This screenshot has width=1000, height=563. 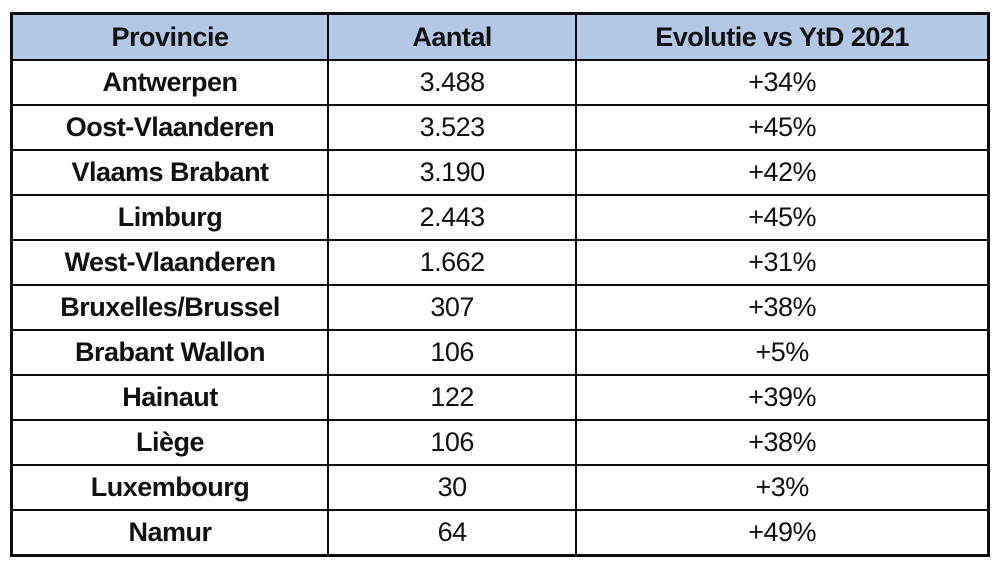 I want to click on table-row: Bruxelles/Brussel 307 +38%, so click(x=500, y=307).